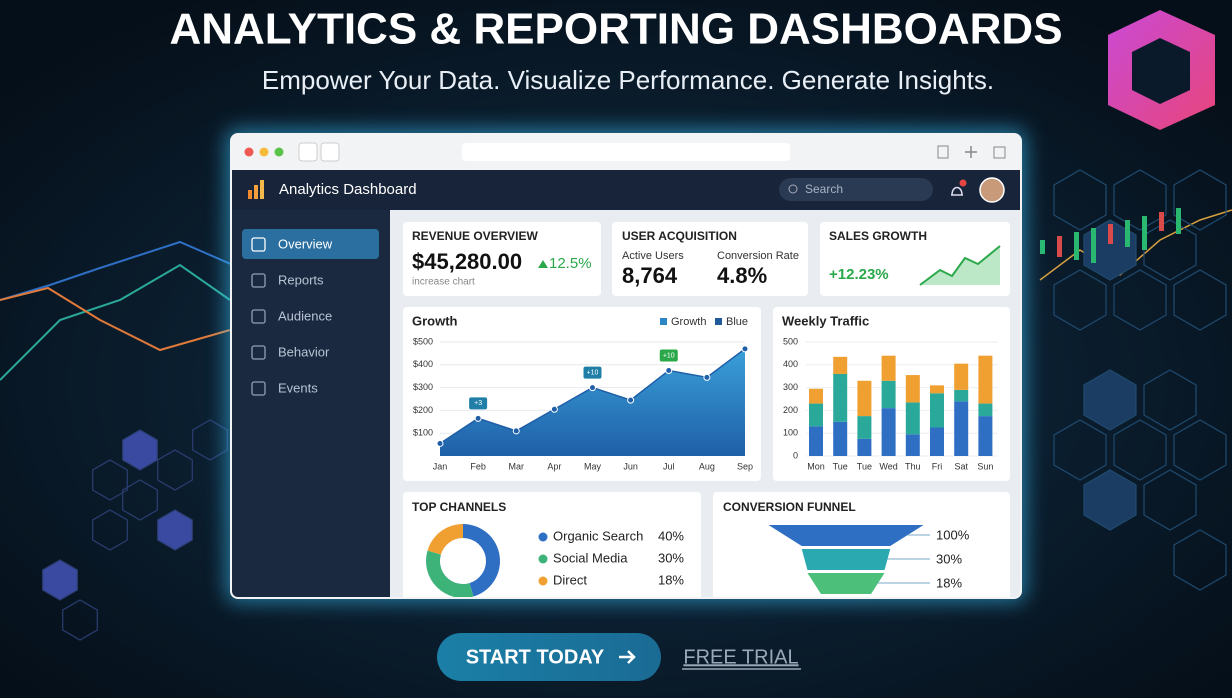 The width and height of the screenshot is (1232, 698). I want to click on window-close, so click(249, 152).